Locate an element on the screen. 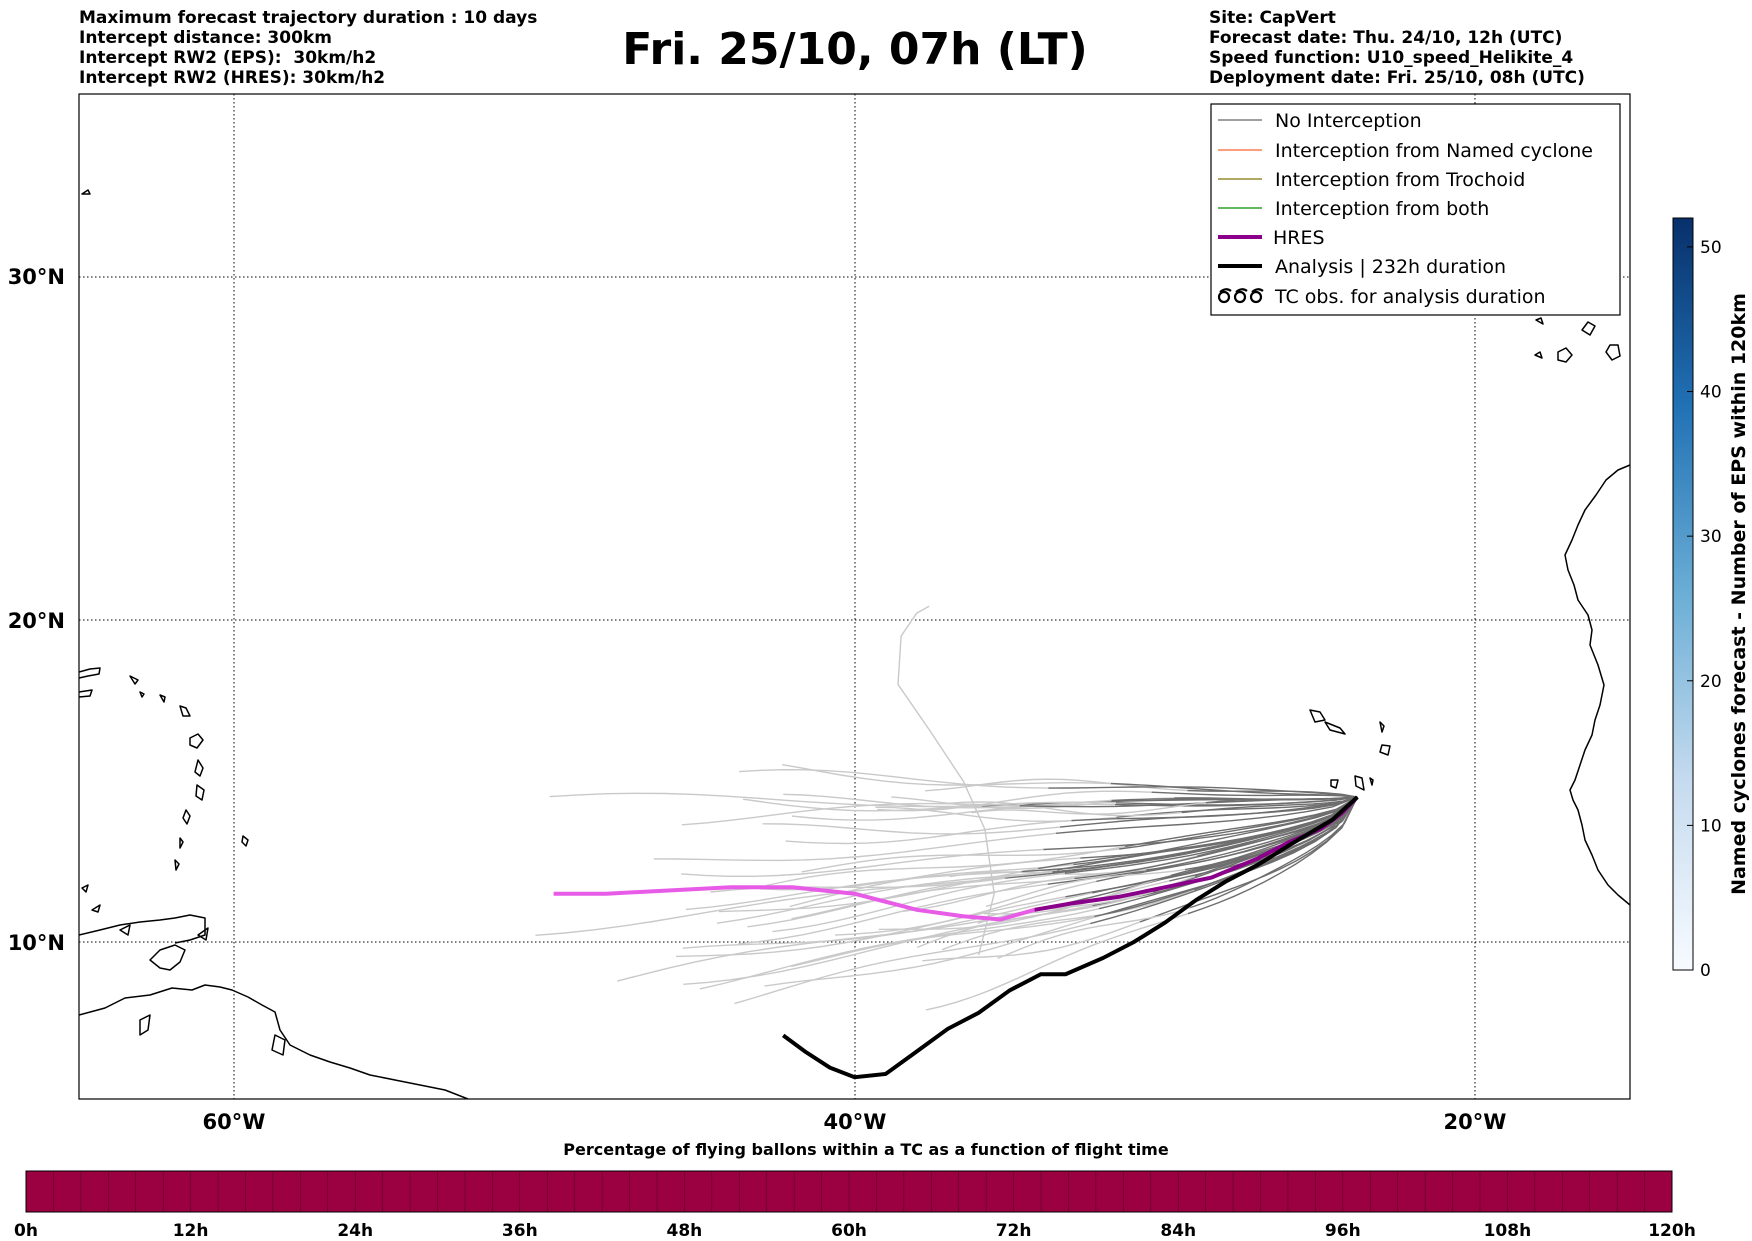 This screenshot has width=1752, height=1241. colorbar-tick-label: 40 is located at coordinates (1711, 393).